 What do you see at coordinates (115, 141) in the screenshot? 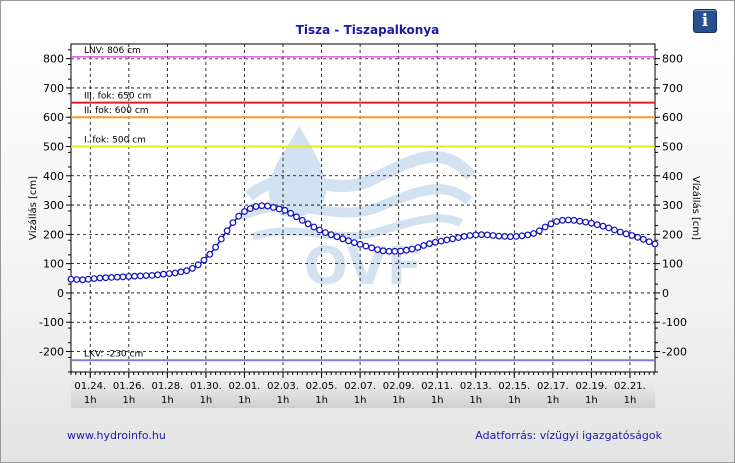
I see `threshold-label: I. fok: 500 cm` at bounding box center [115, 141].